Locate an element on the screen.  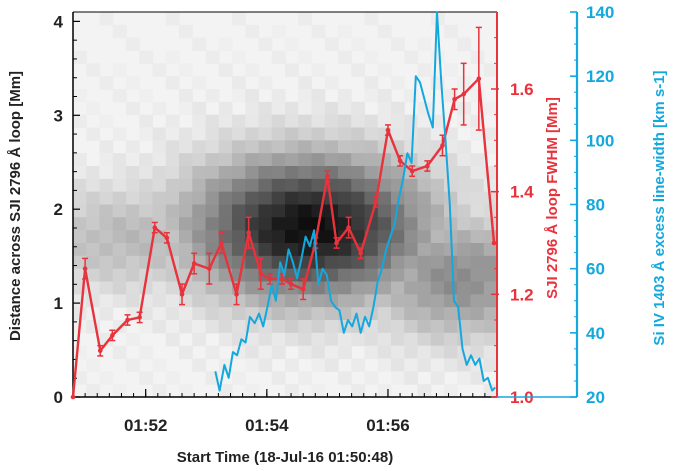
x-tick-label: 01:54 is located at coordinates (267, 425).